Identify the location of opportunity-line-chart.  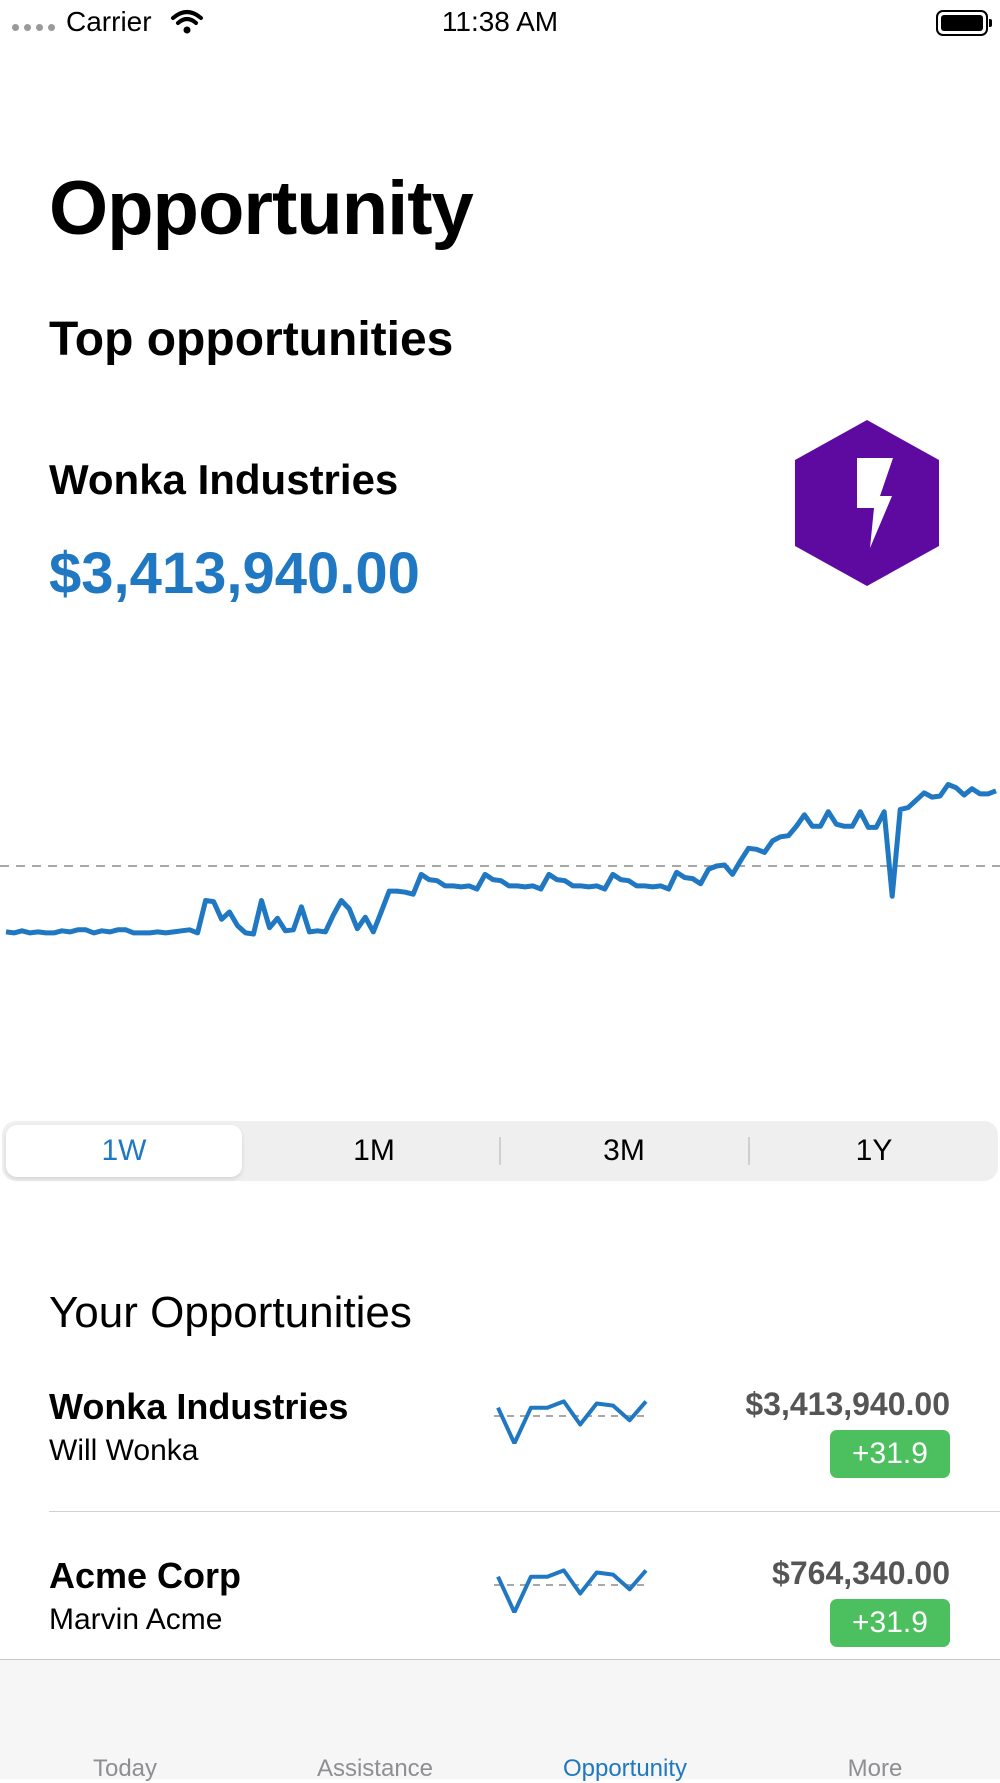
(500, 859).